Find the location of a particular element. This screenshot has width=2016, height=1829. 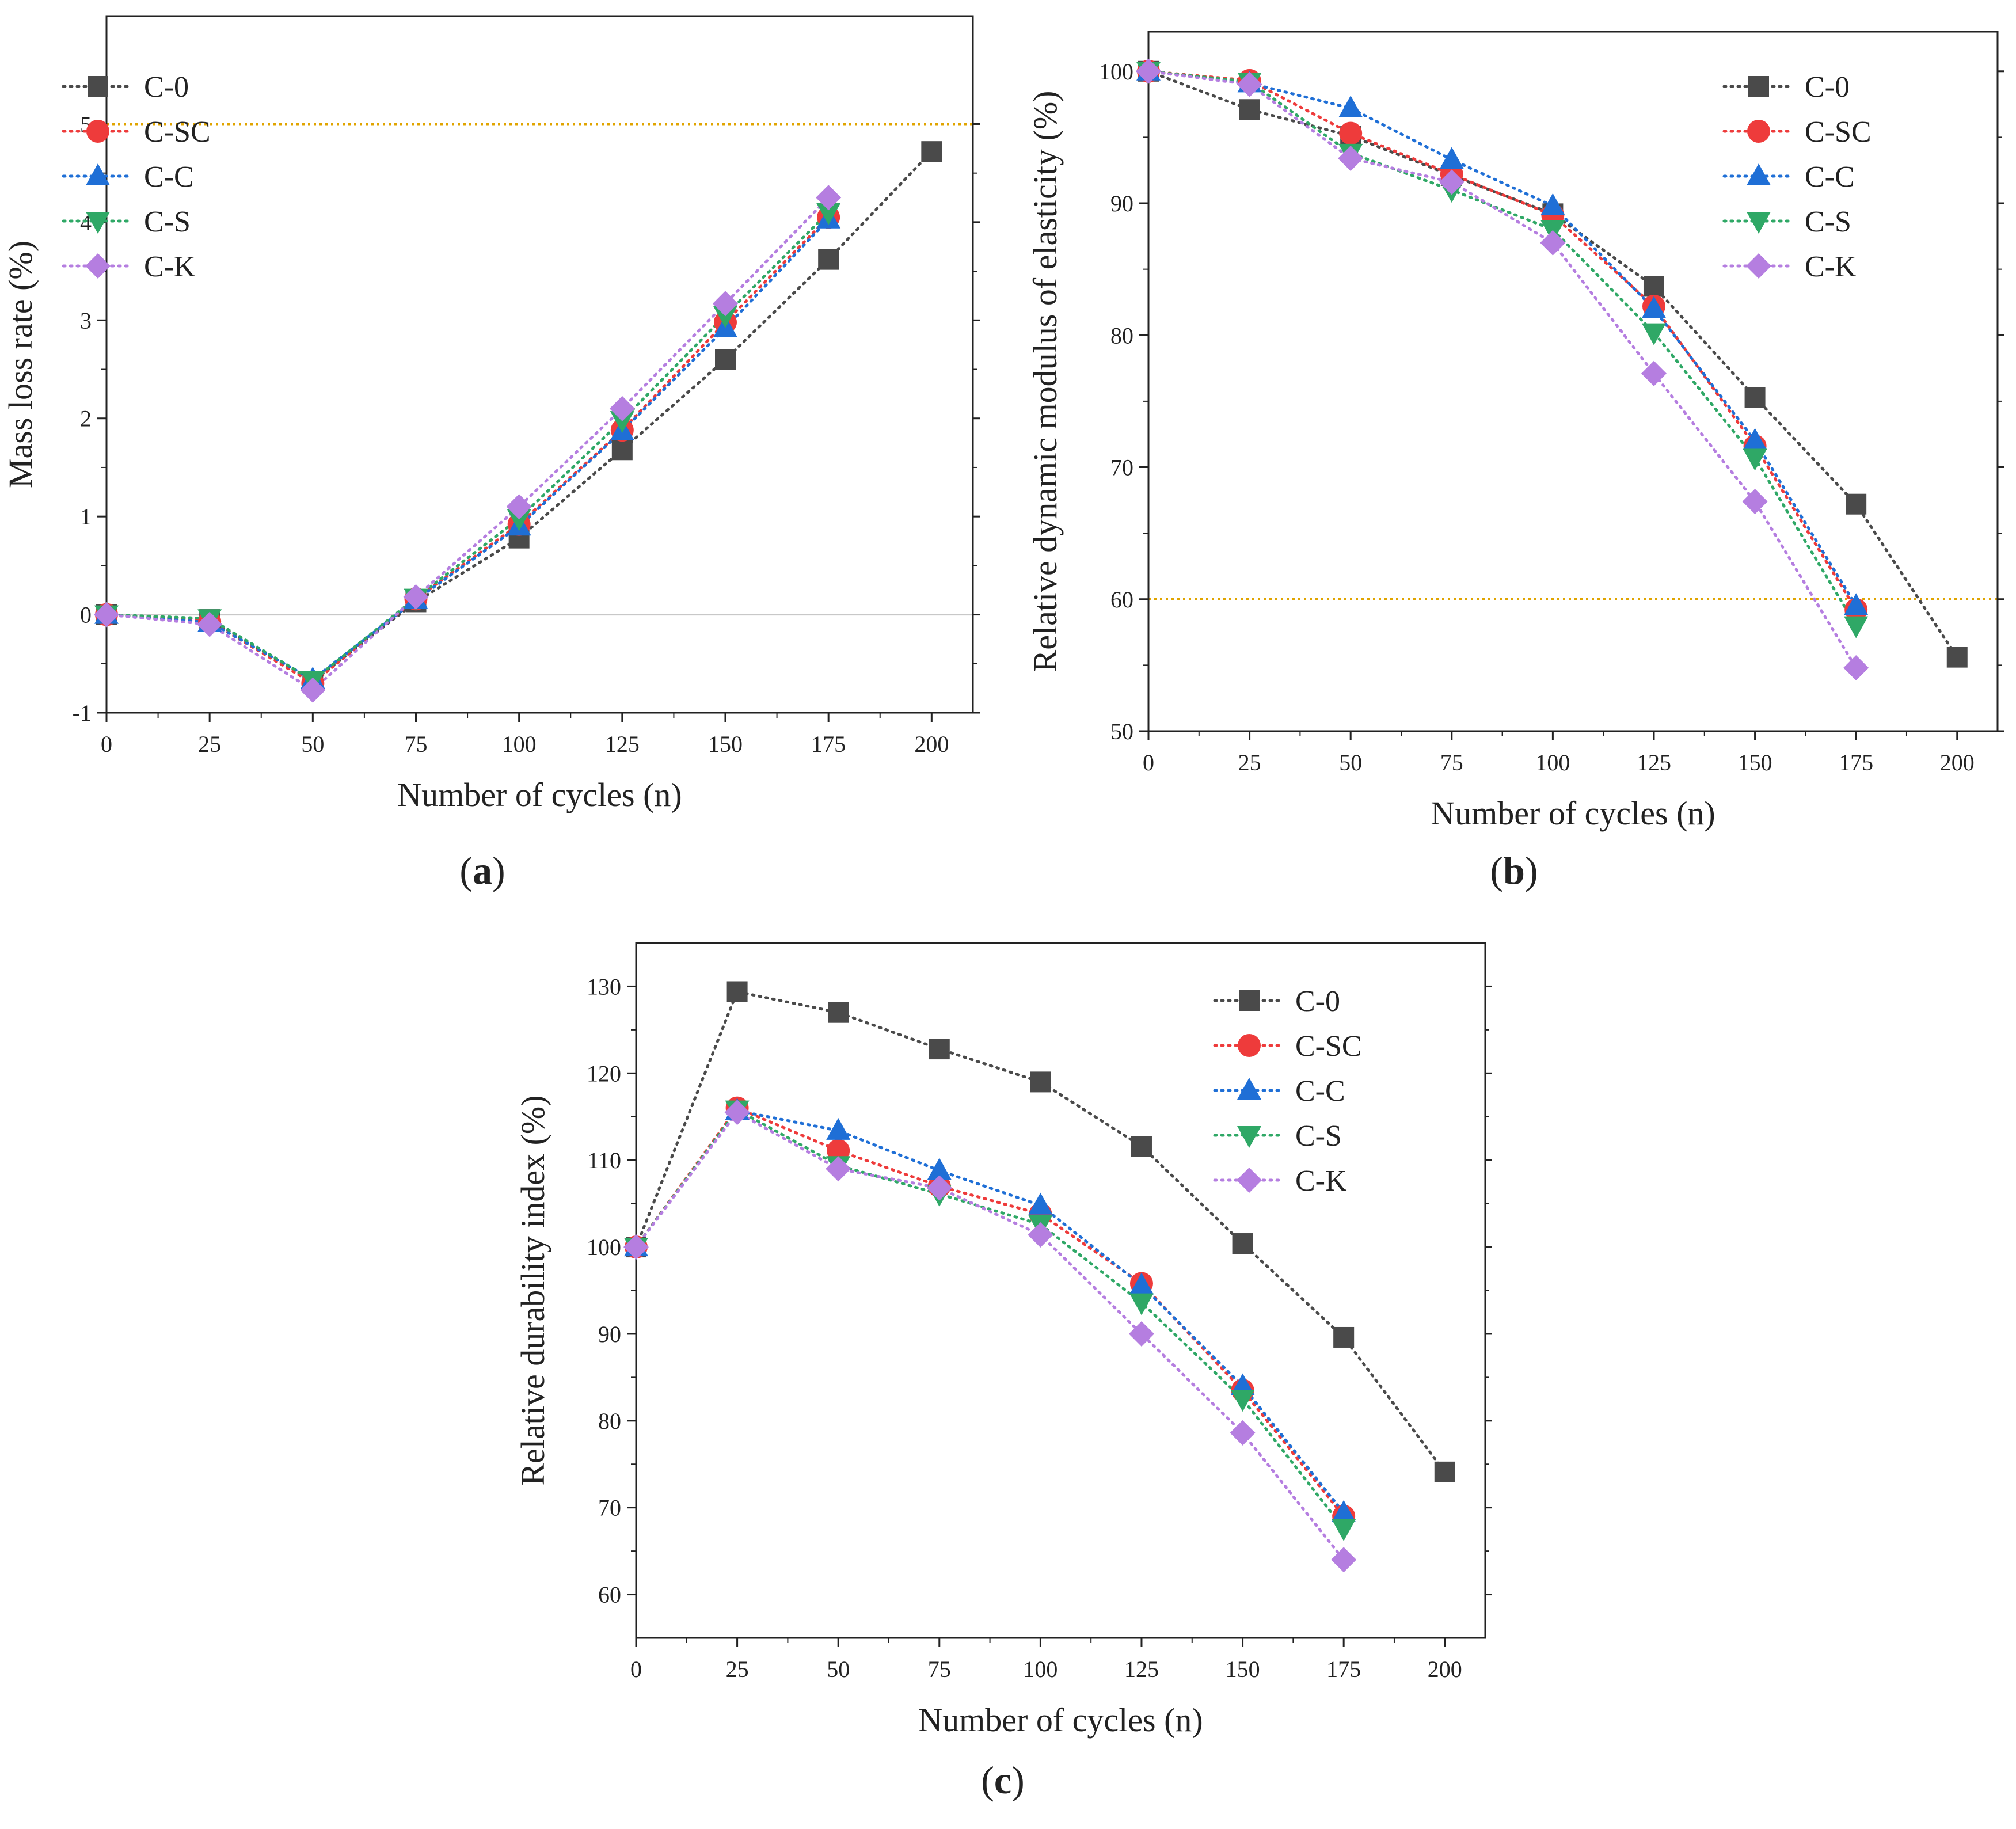

panel-label-letter: a is located at coordinates (483, 871).